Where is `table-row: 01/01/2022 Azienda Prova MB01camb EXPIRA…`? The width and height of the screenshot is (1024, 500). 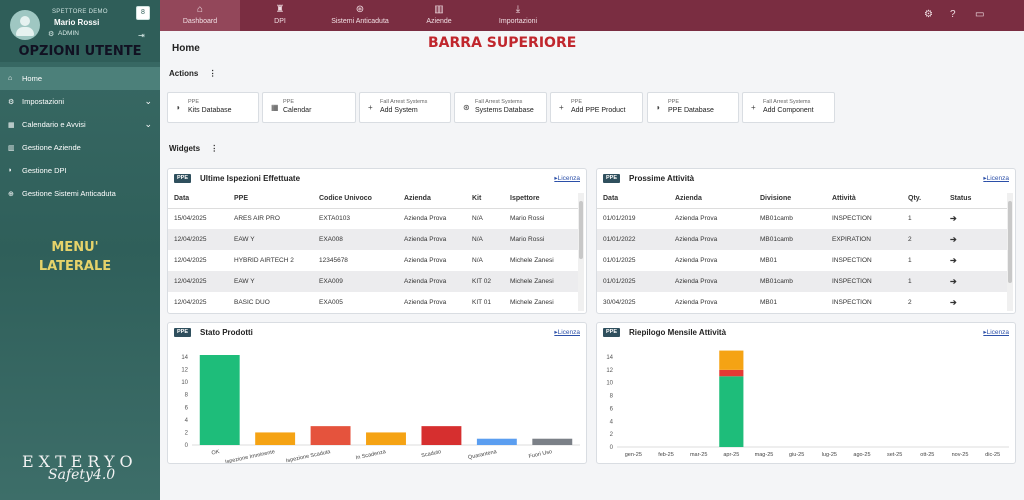 table-row: 01/01/2022 Azienda Prova MB01camb EXPIRA… is located at coordinates (802, 239).